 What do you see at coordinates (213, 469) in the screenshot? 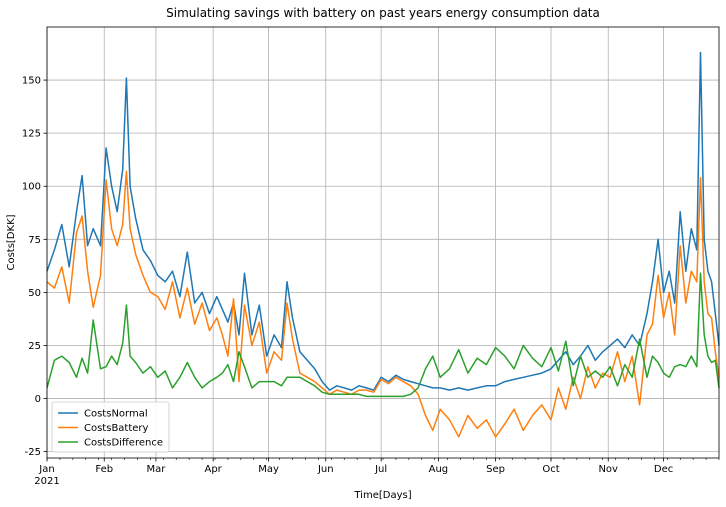
I see `x-tick-label: Apr` at bounding box center [213, 469].